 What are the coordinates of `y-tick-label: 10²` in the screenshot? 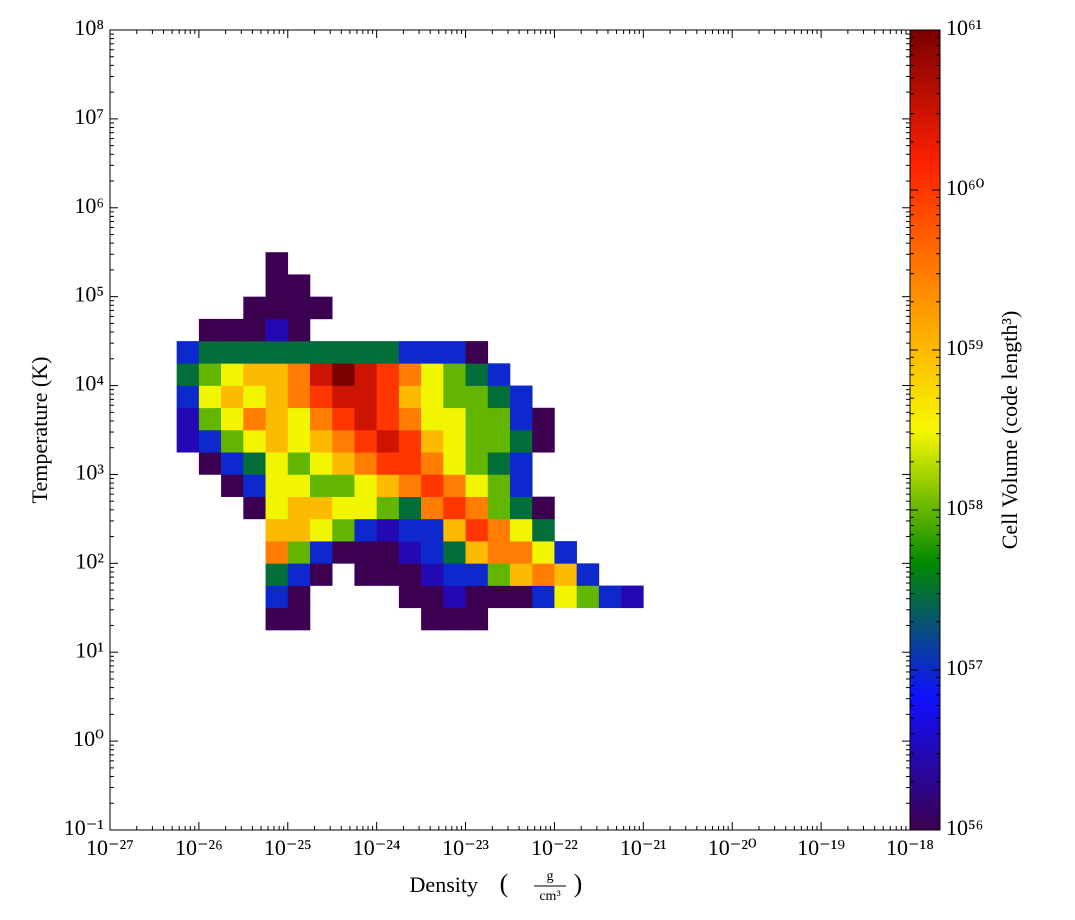 It's located at (89, 560).